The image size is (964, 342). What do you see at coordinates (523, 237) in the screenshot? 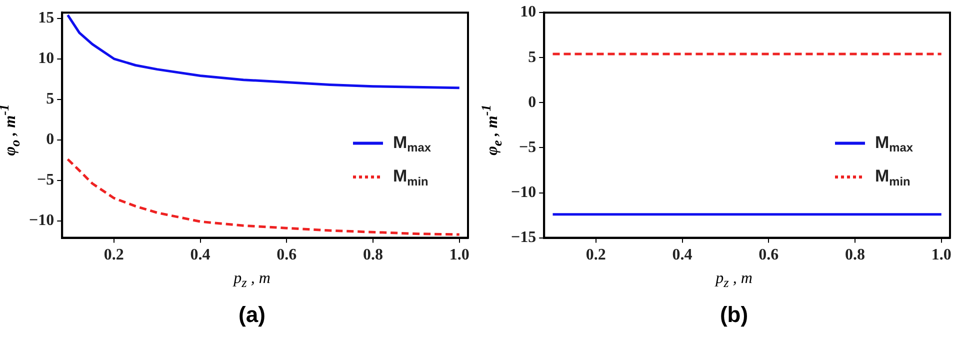
I see `y-tick-label: −15` at bounding box center [523, 237].